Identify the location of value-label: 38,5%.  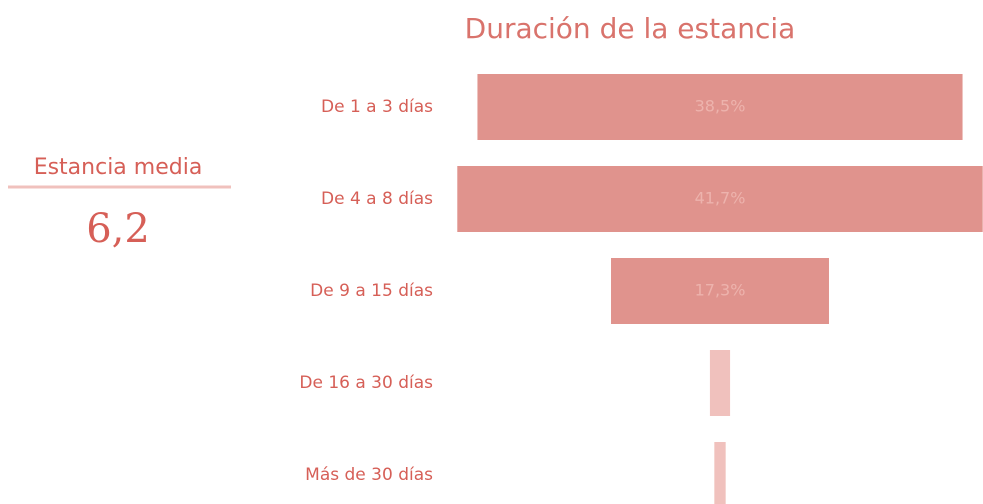
(720, 106).